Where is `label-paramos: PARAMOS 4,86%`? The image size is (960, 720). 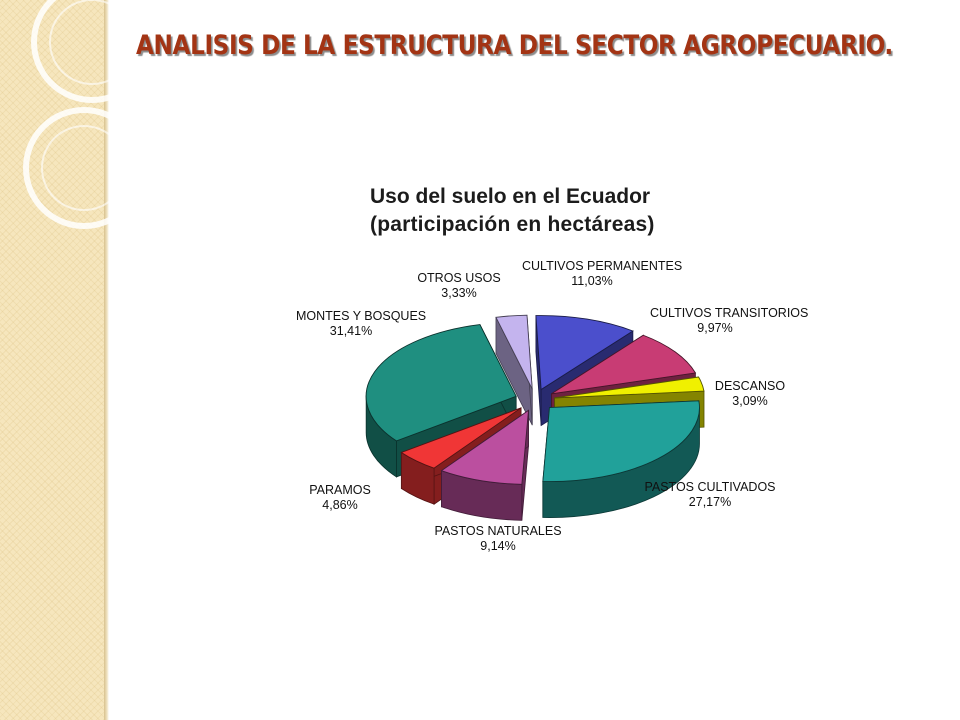
label-paramos: PARAMOS 4,86% is located at coordinates (340, 497).